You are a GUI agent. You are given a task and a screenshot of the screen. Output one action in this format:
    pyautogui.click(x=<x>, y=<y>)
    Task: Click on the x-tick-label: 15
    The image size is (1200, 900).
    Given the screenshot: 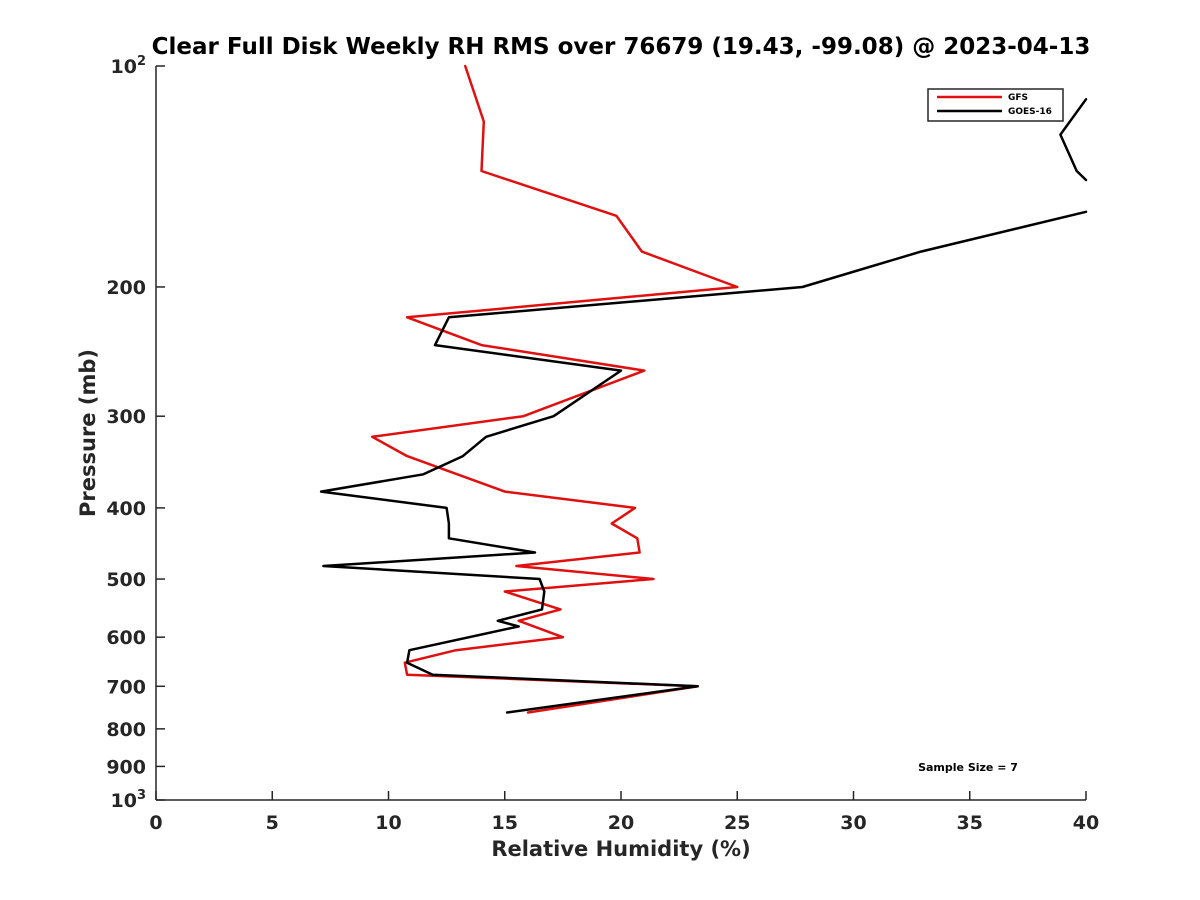 What is the action you would take?
    pyautogui.click(x=505, y=823)
    